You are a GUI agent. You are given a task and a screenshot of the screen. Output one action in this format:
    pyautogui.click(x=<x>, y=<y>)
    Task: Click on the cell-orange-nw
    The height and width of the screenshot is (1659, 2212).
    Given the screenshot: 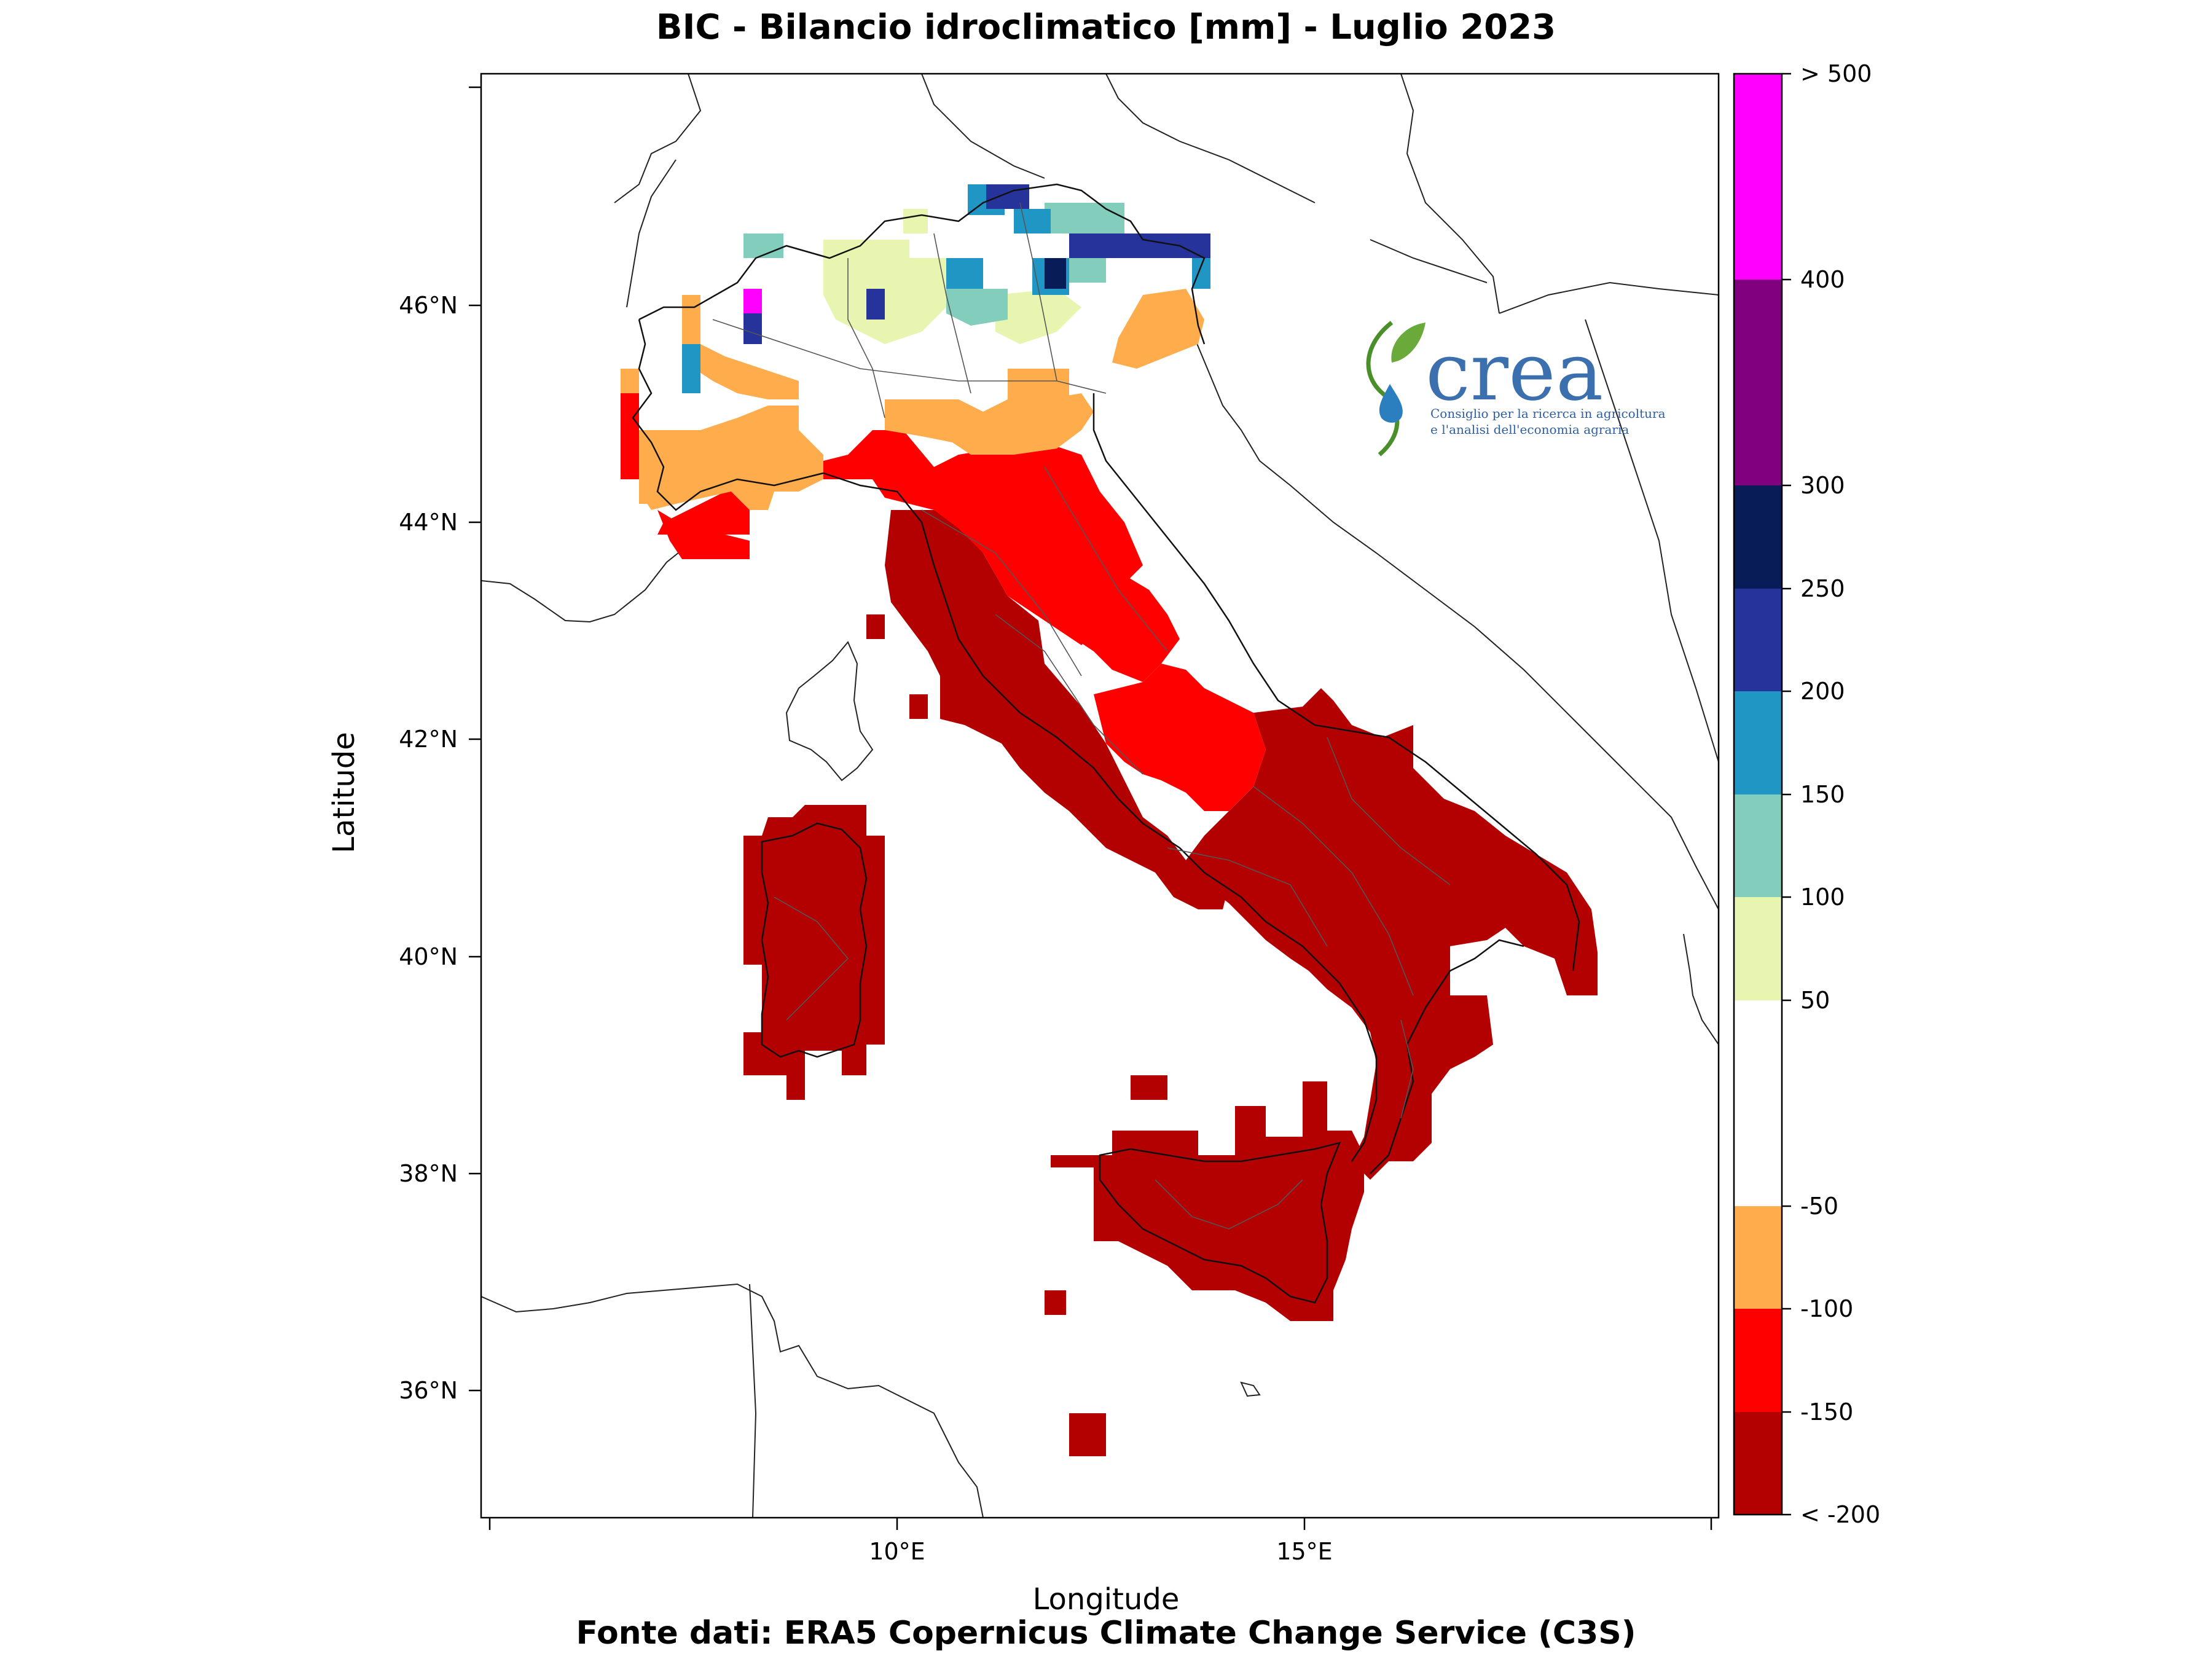 What is the action you would take?
    pyautogui.click(x=630, y=381)
    